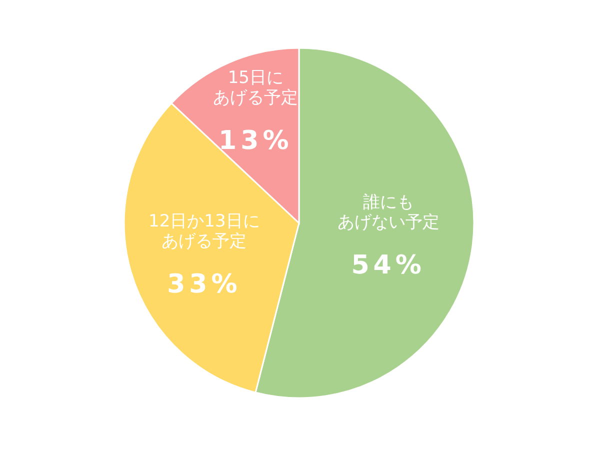  I want to click on data-label: 54%, so click(388, 265).